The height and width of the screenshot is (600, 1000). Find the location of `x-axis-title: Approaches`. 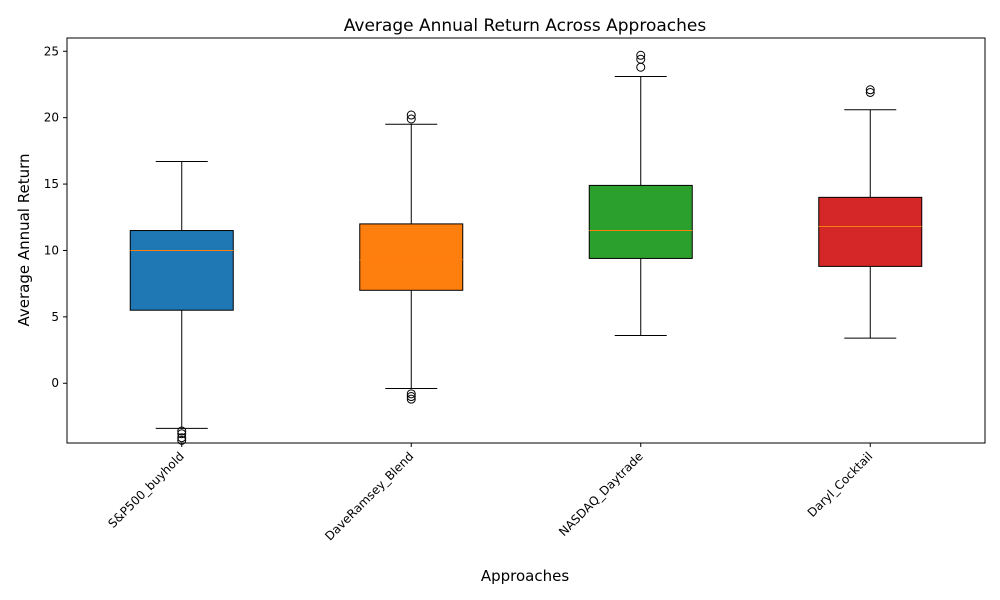

x-axis-title: Approaches is located at coordinates (525, 576).